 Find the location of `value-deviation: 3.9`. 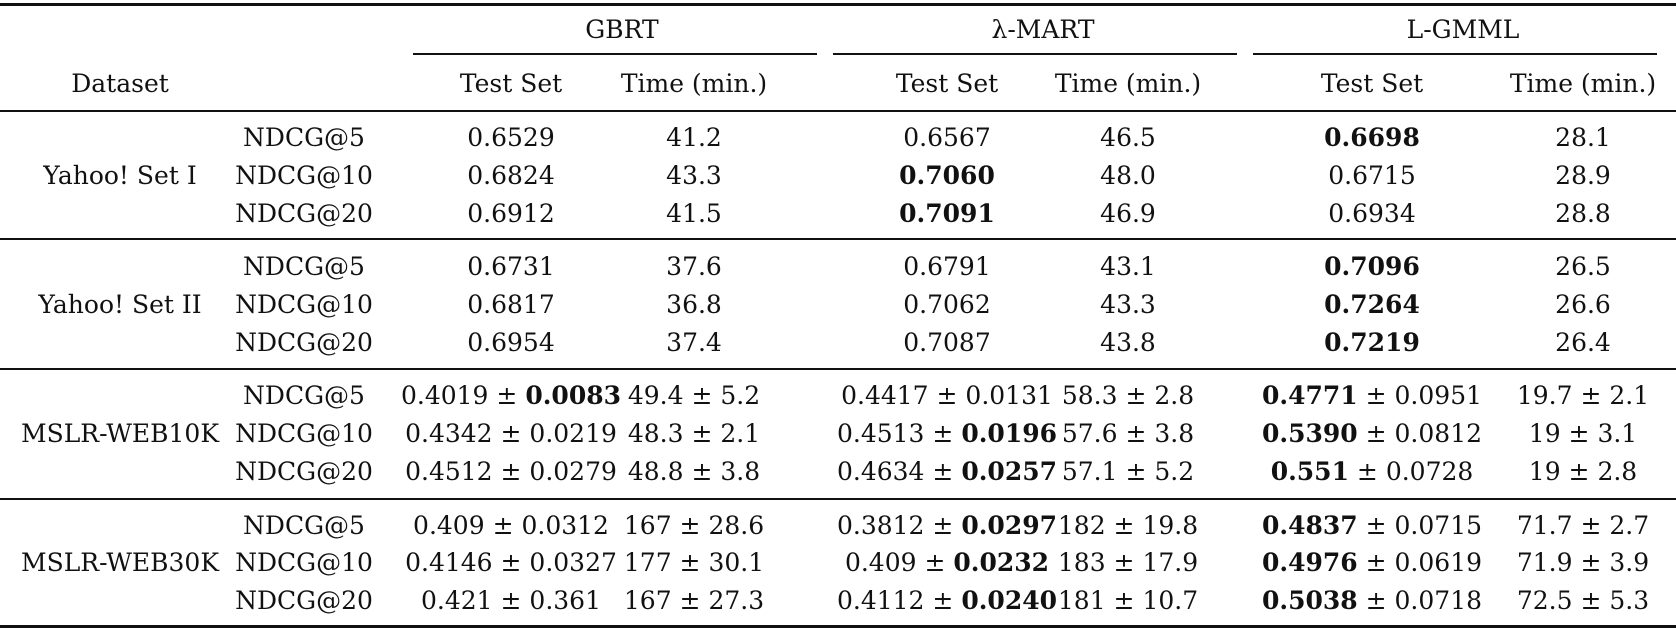

value-deviation: 3.9 is located at coordinates (1629, 562).